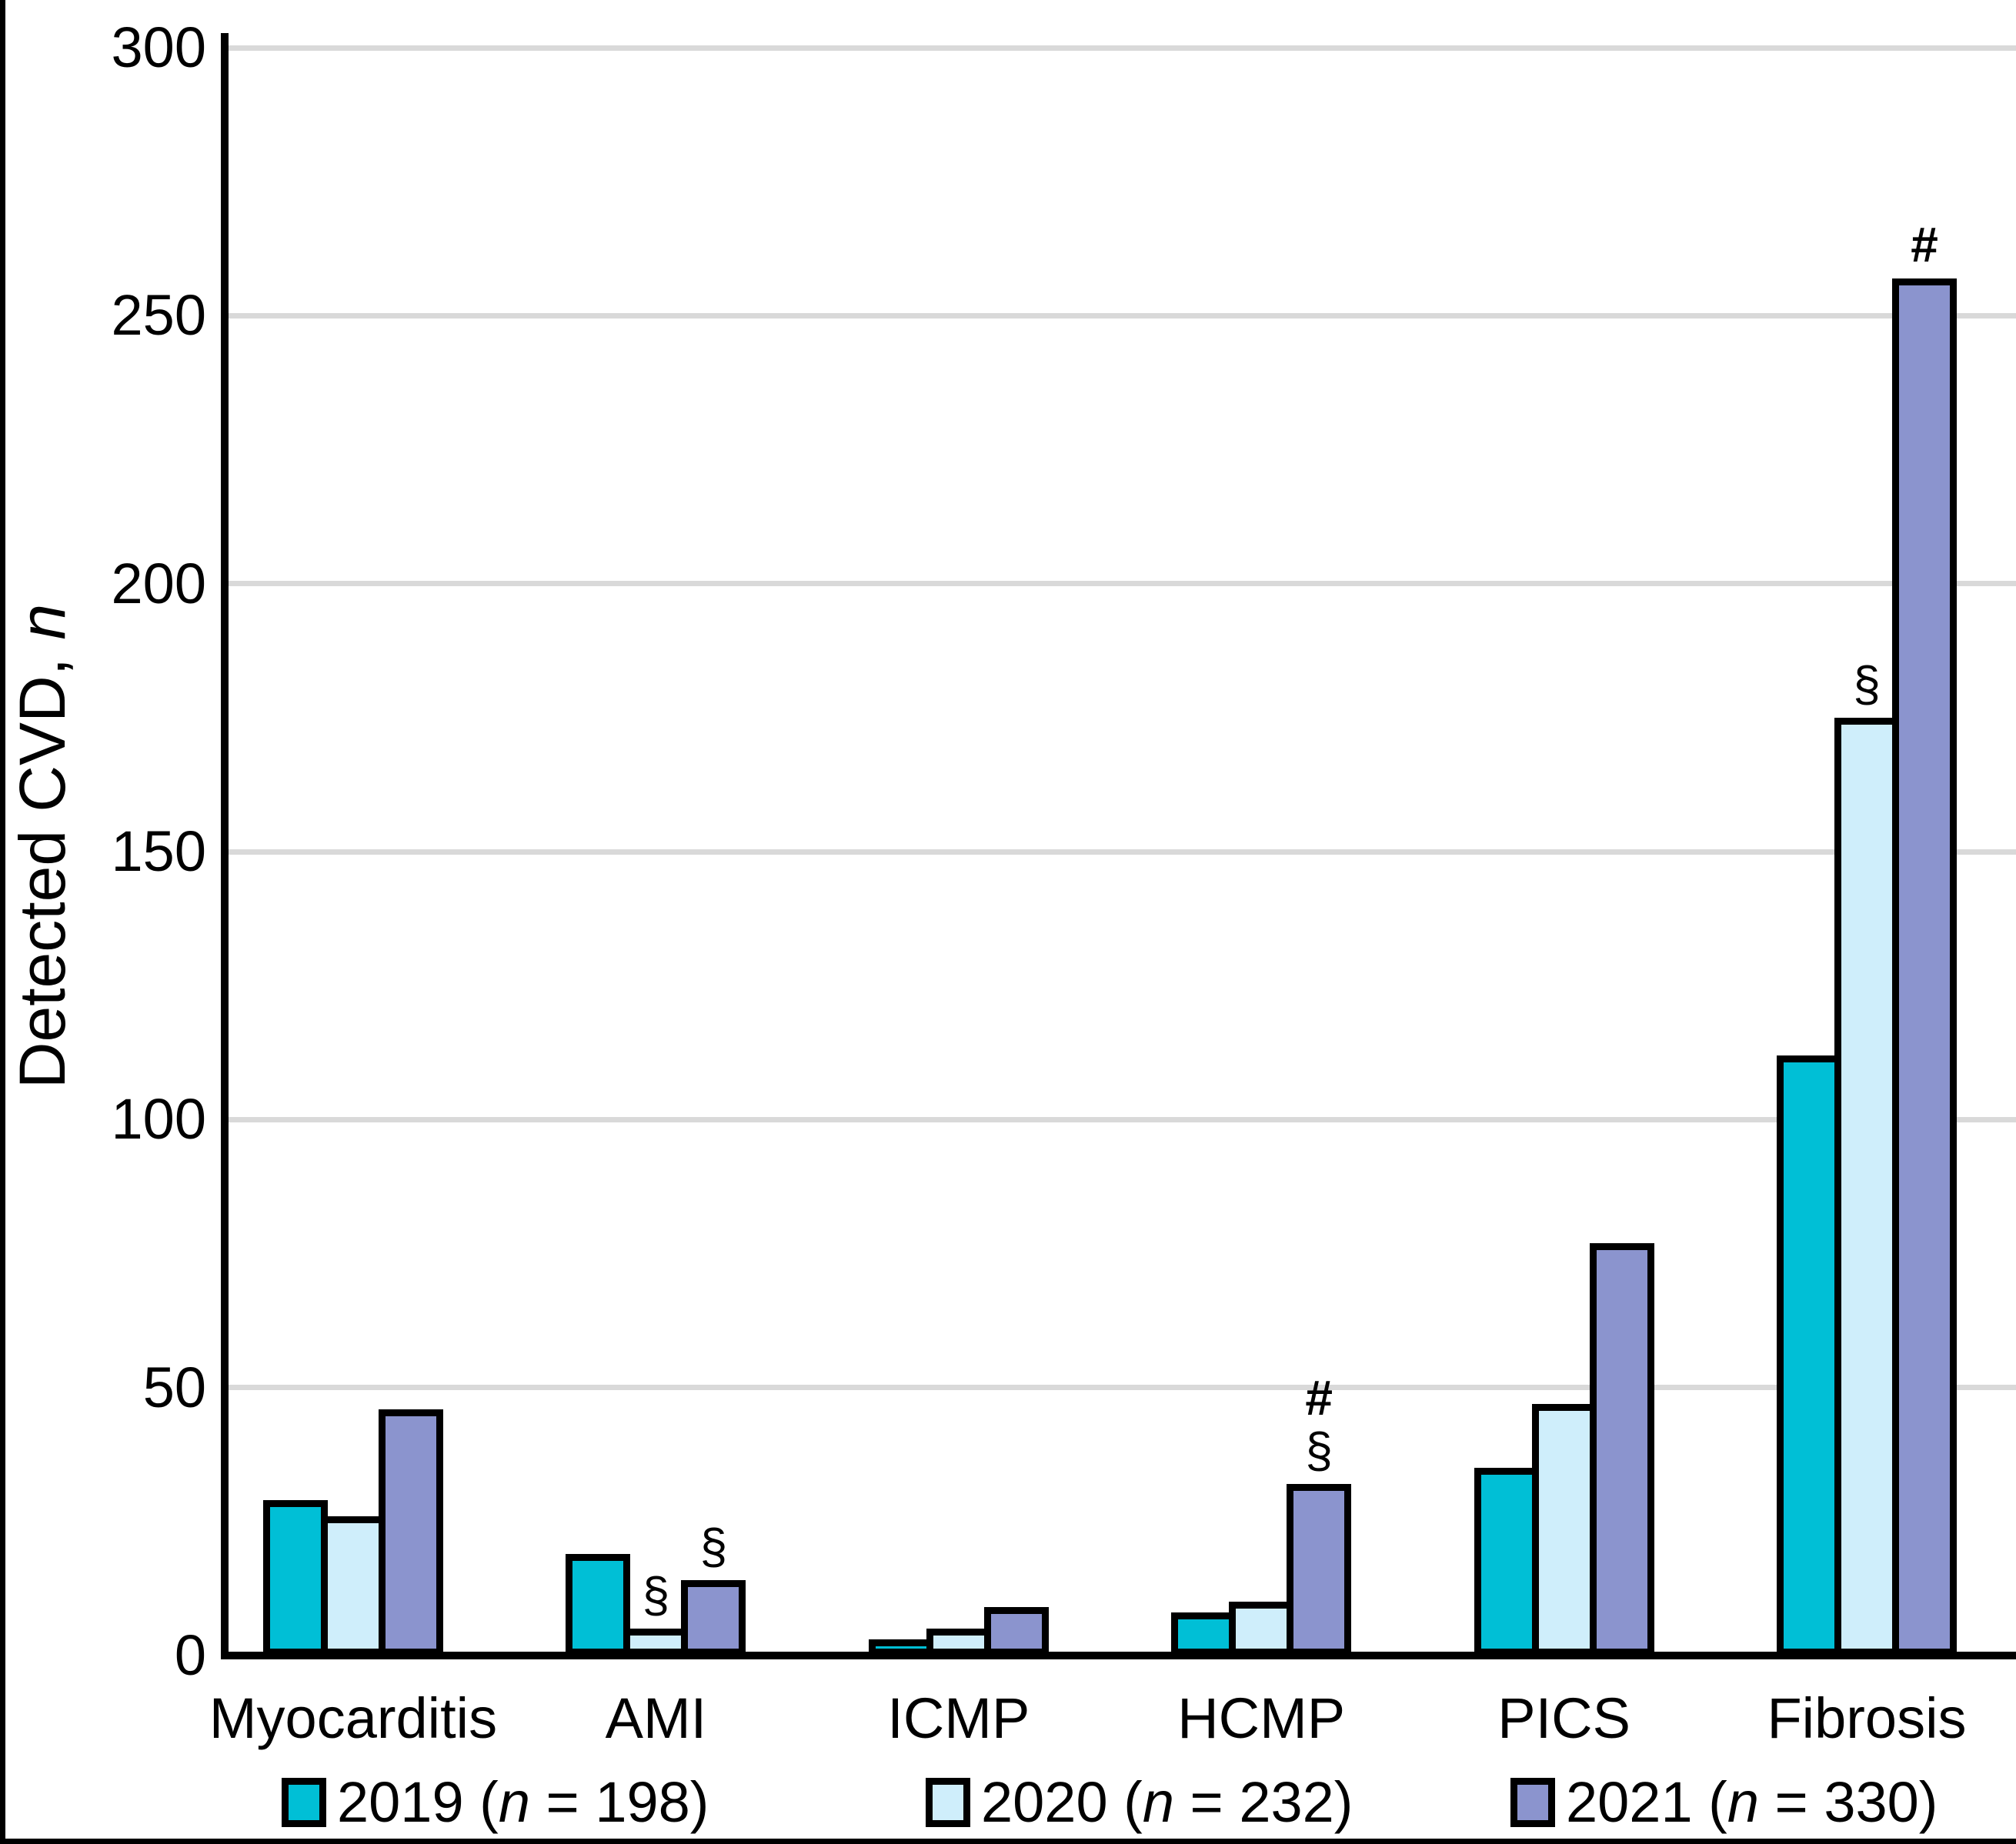 The height and width of the screenshot is (1844, 2016). I want to click on bar-myocarditis-2019, so click(295, 1578).